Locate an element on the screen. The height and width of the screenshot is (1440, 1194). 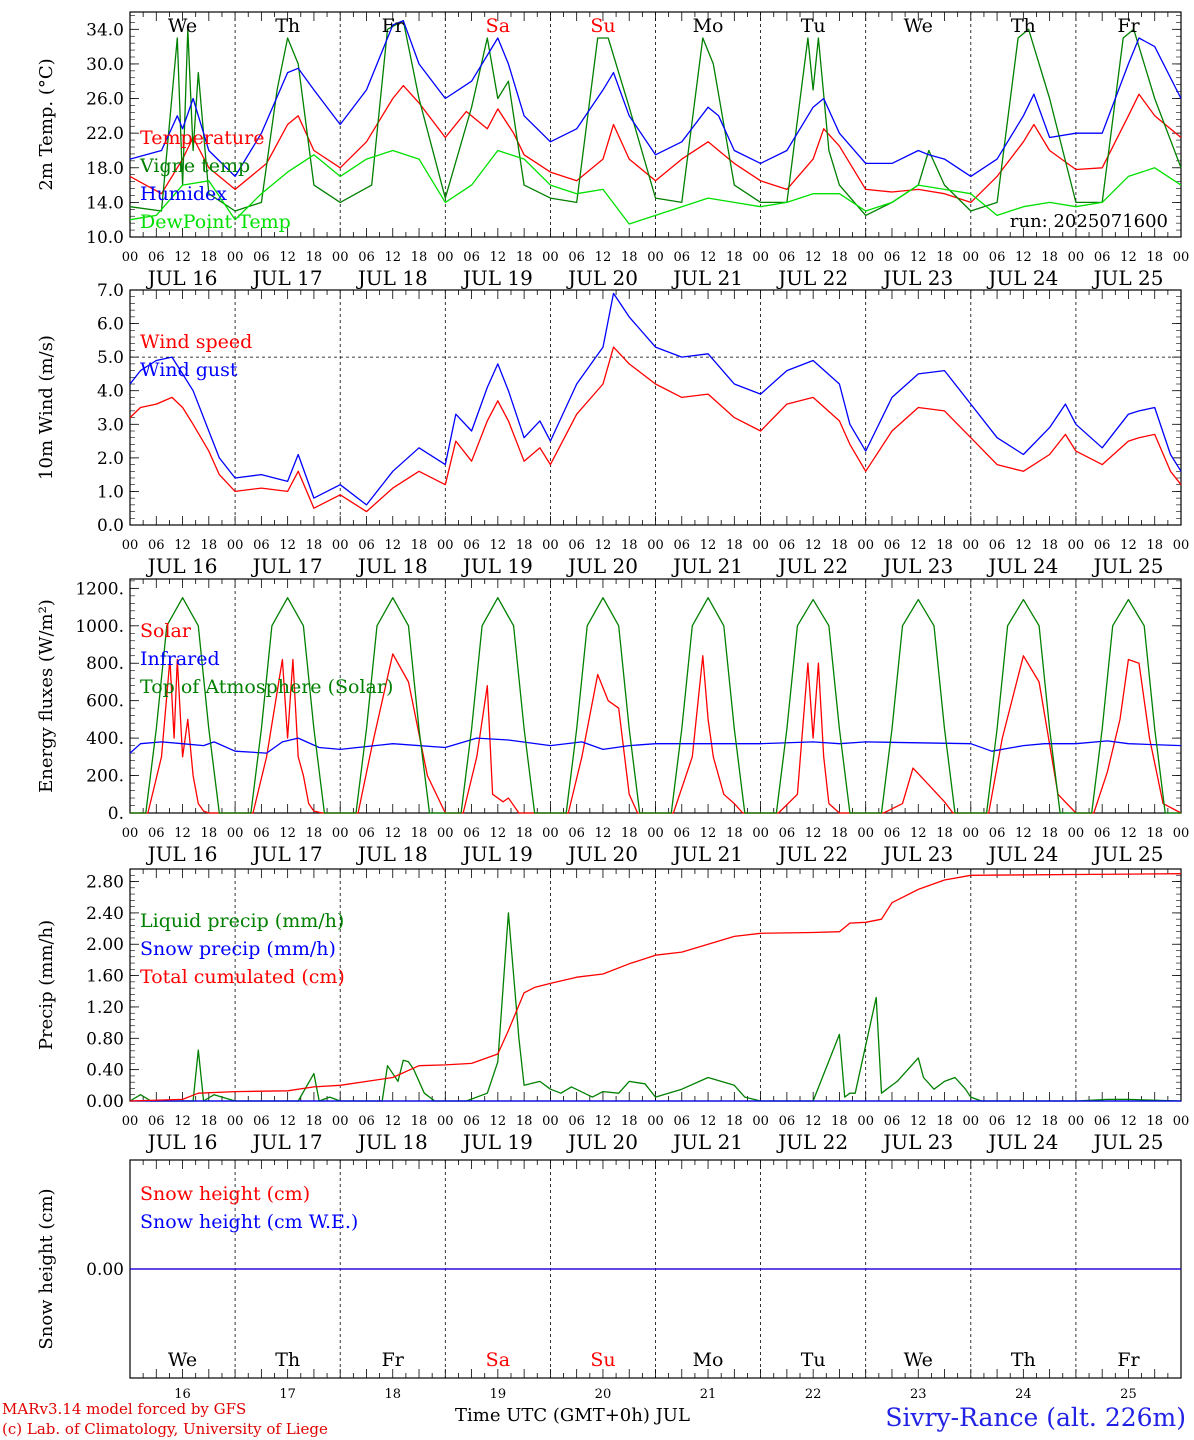
y-tick-label: 22.0 is located at coordinates (105, 134).